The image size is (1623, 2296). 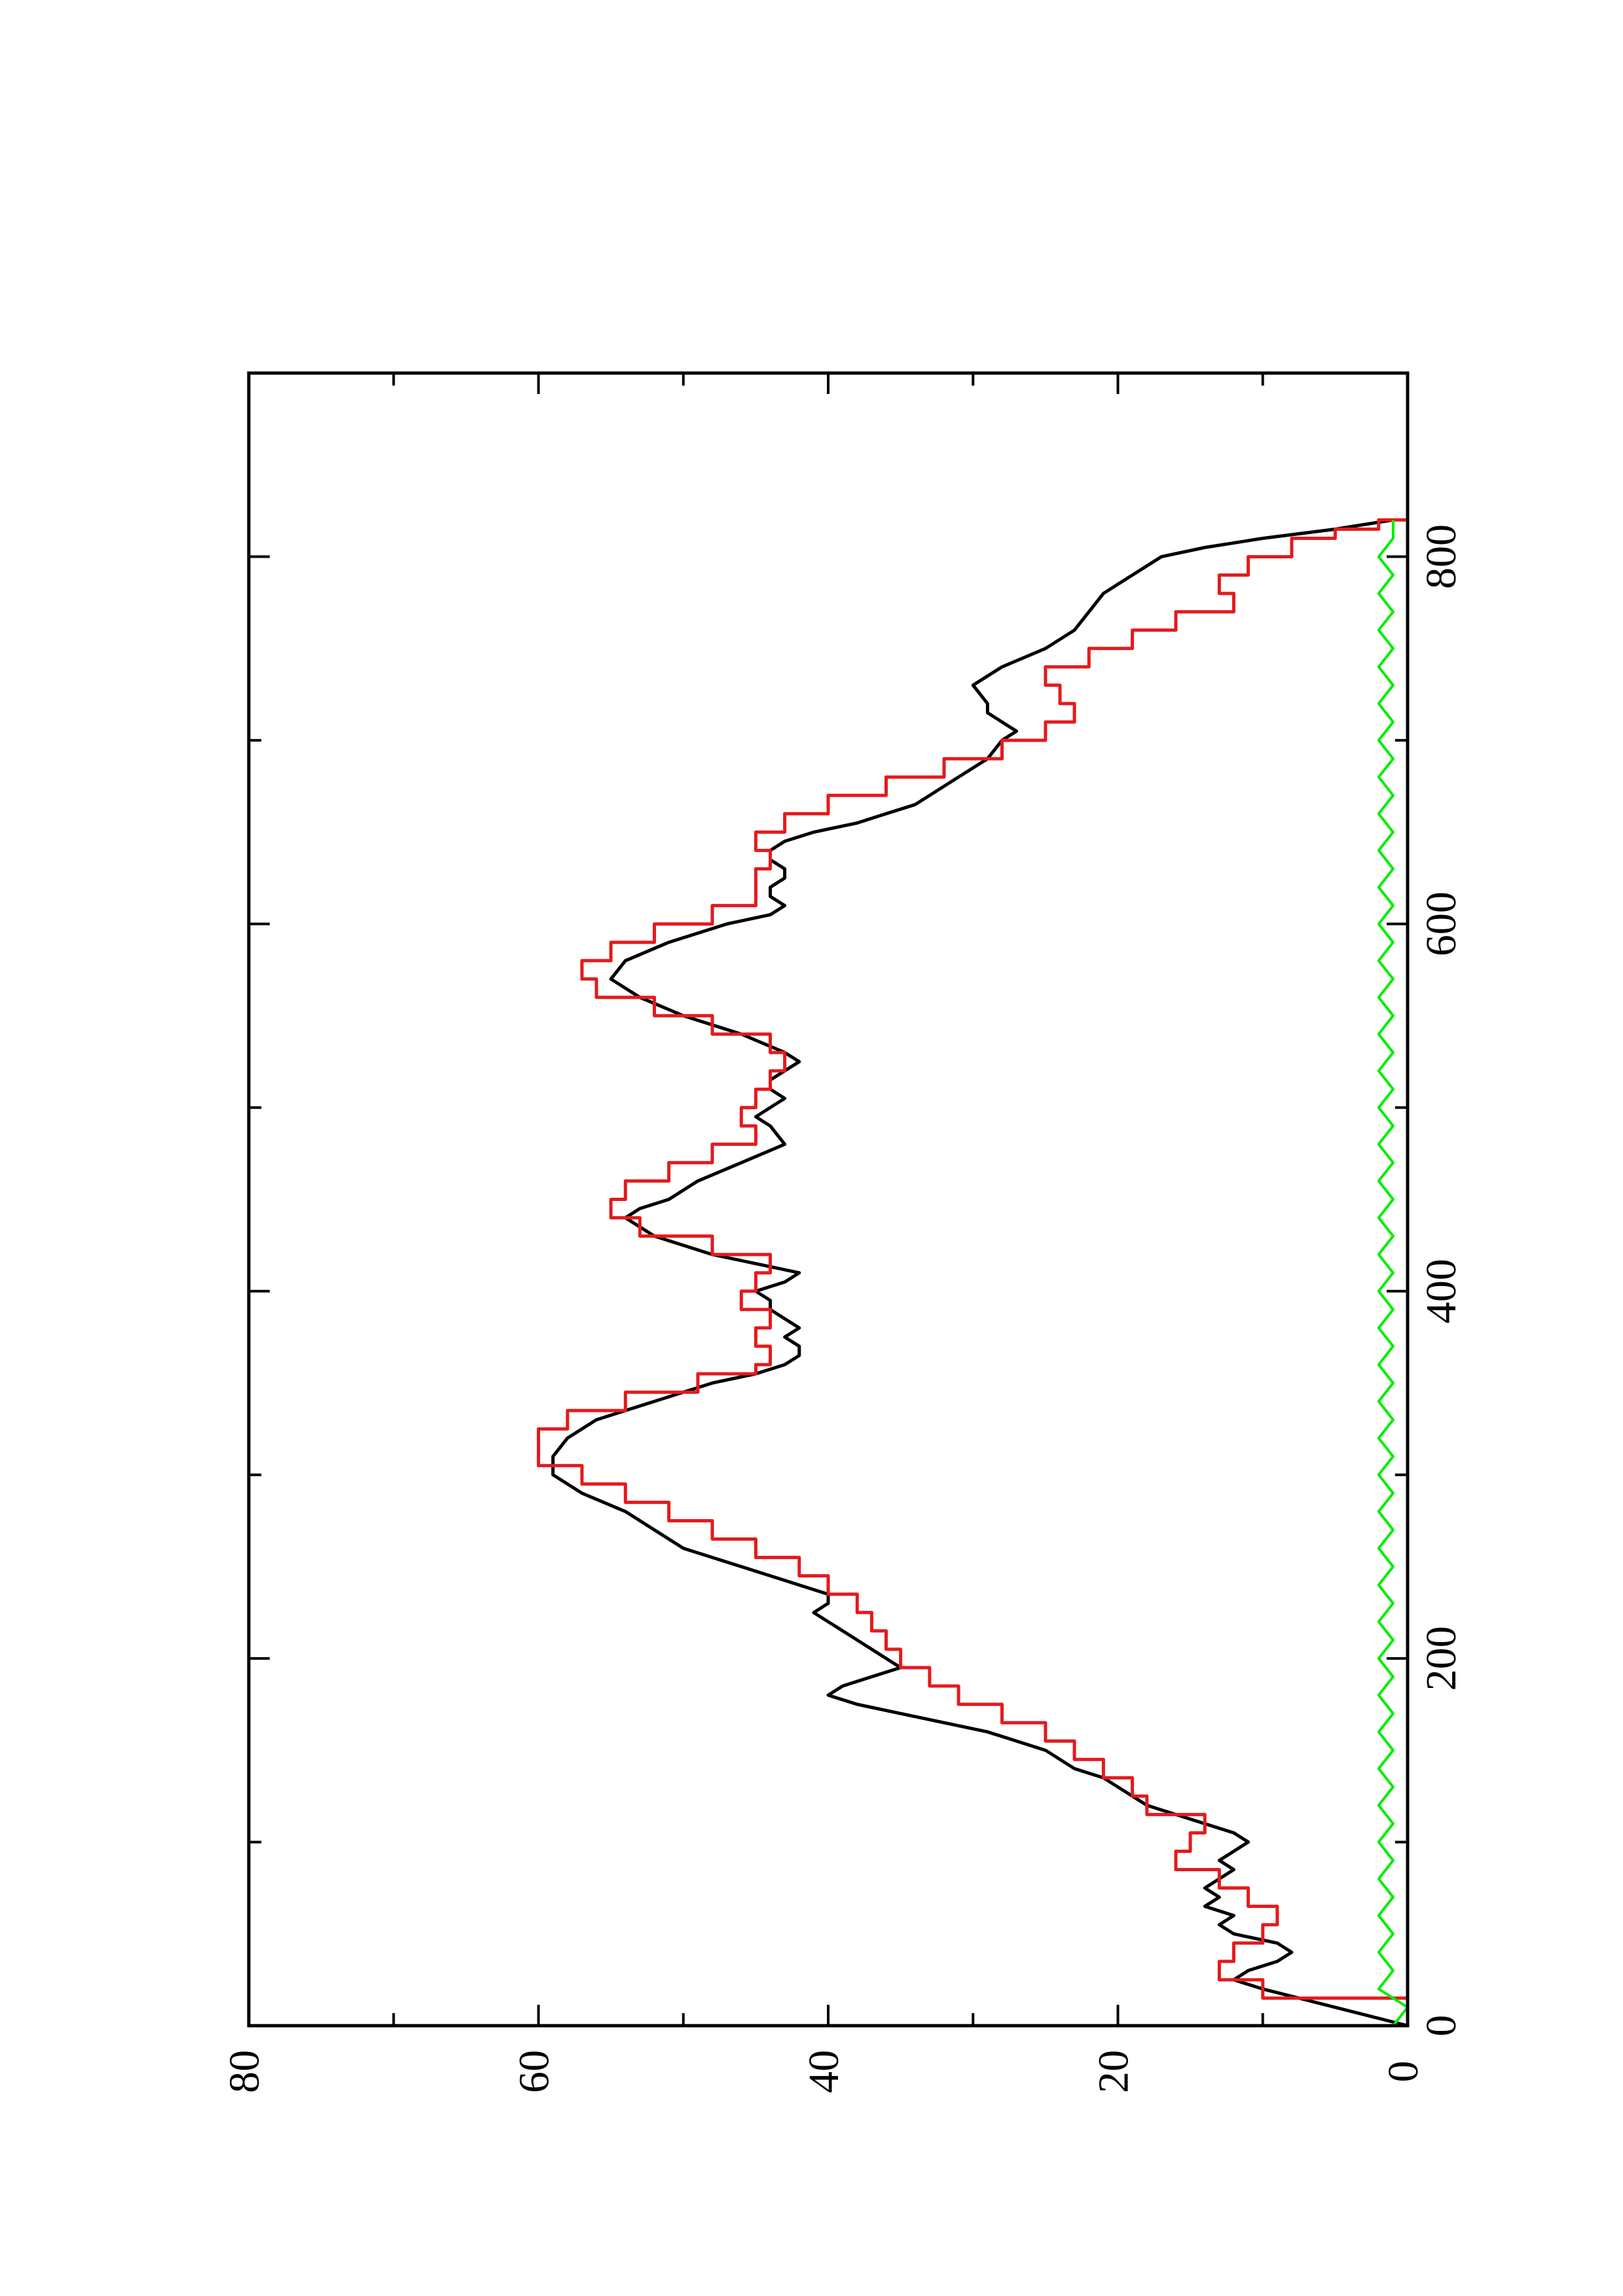 What do you see at coordinates (1114, 2071) in the screenshot?
I see `y-tick-label: 20` at bounding box center [1114, 2071].